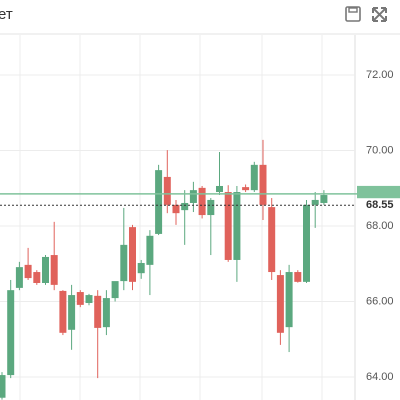 The image size is (400, 400). What do you see at coordinates (378, 192) in the screenshot?
I see `price-line-tag` at bounding box center [378, 192].